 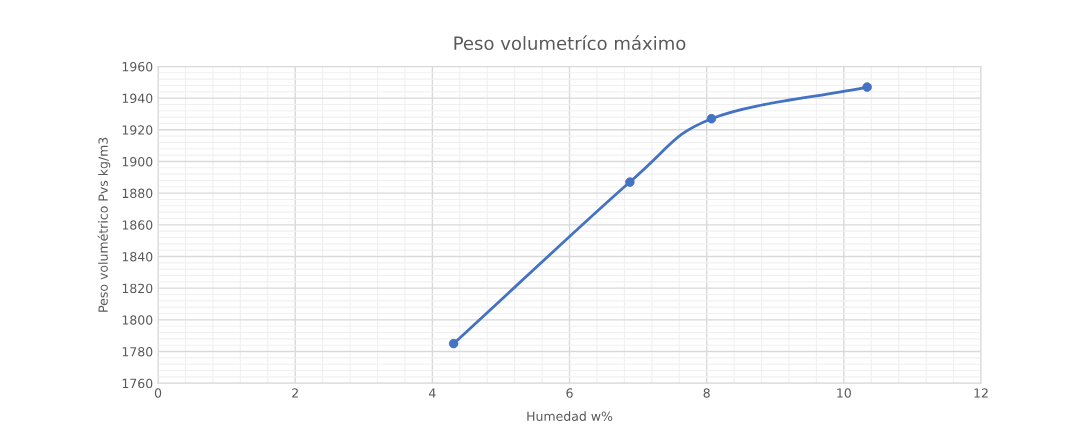 I want to click on y-tick-label: 1860, so click(x=137, y=225).